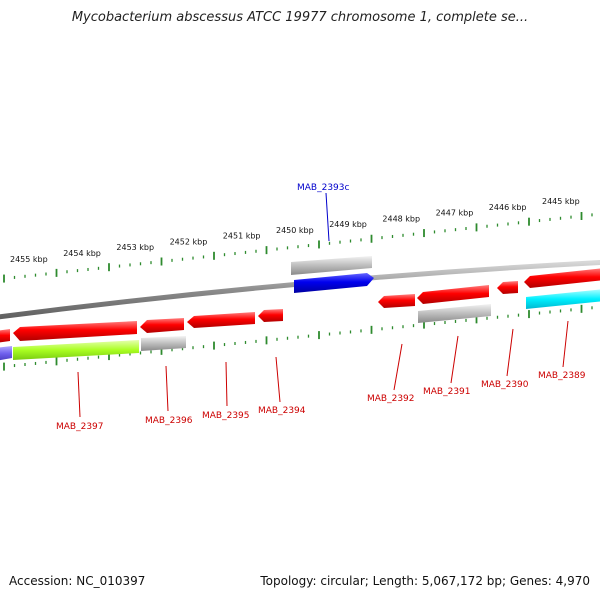 The width and height of the screenshot is (600, 600). What do you see at coordinates (348, 224) in the screenshot?
I see `tick-label-2449: 2449 kbp` at bounding box center [348, 224].